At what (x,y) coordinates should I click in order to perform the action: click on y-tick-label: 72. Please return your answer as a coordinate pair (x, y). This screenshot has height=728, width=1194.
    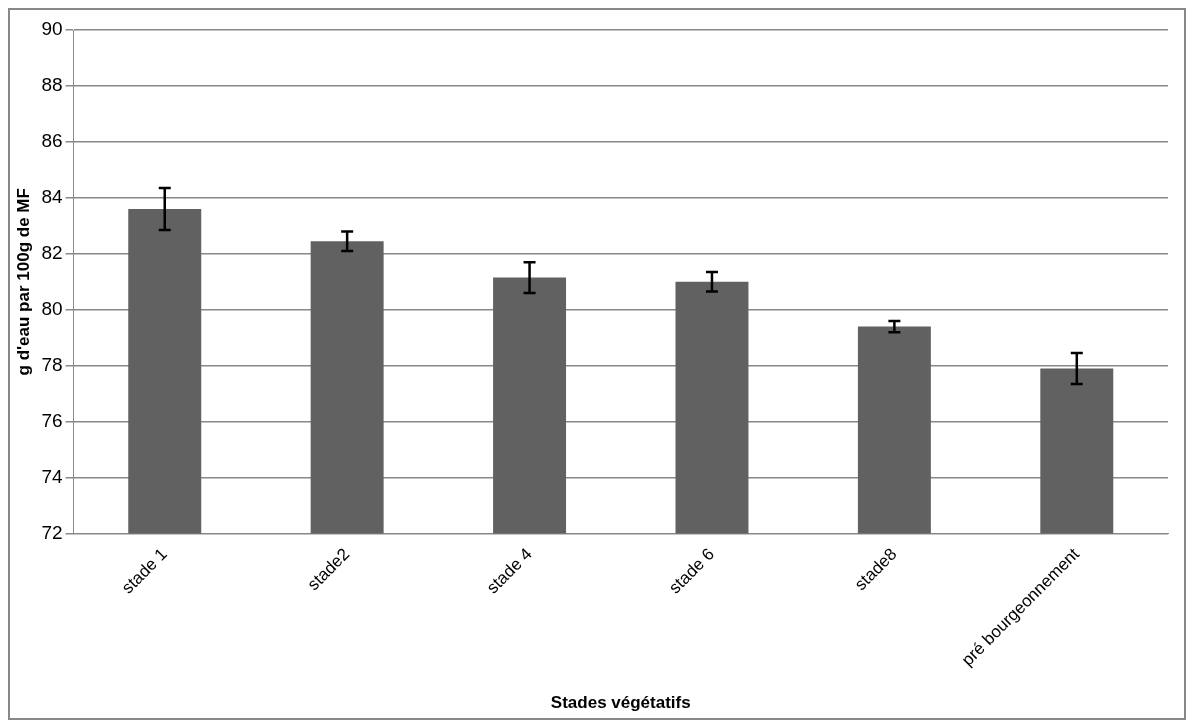
    Looking at the image, I should click on (52, 532).